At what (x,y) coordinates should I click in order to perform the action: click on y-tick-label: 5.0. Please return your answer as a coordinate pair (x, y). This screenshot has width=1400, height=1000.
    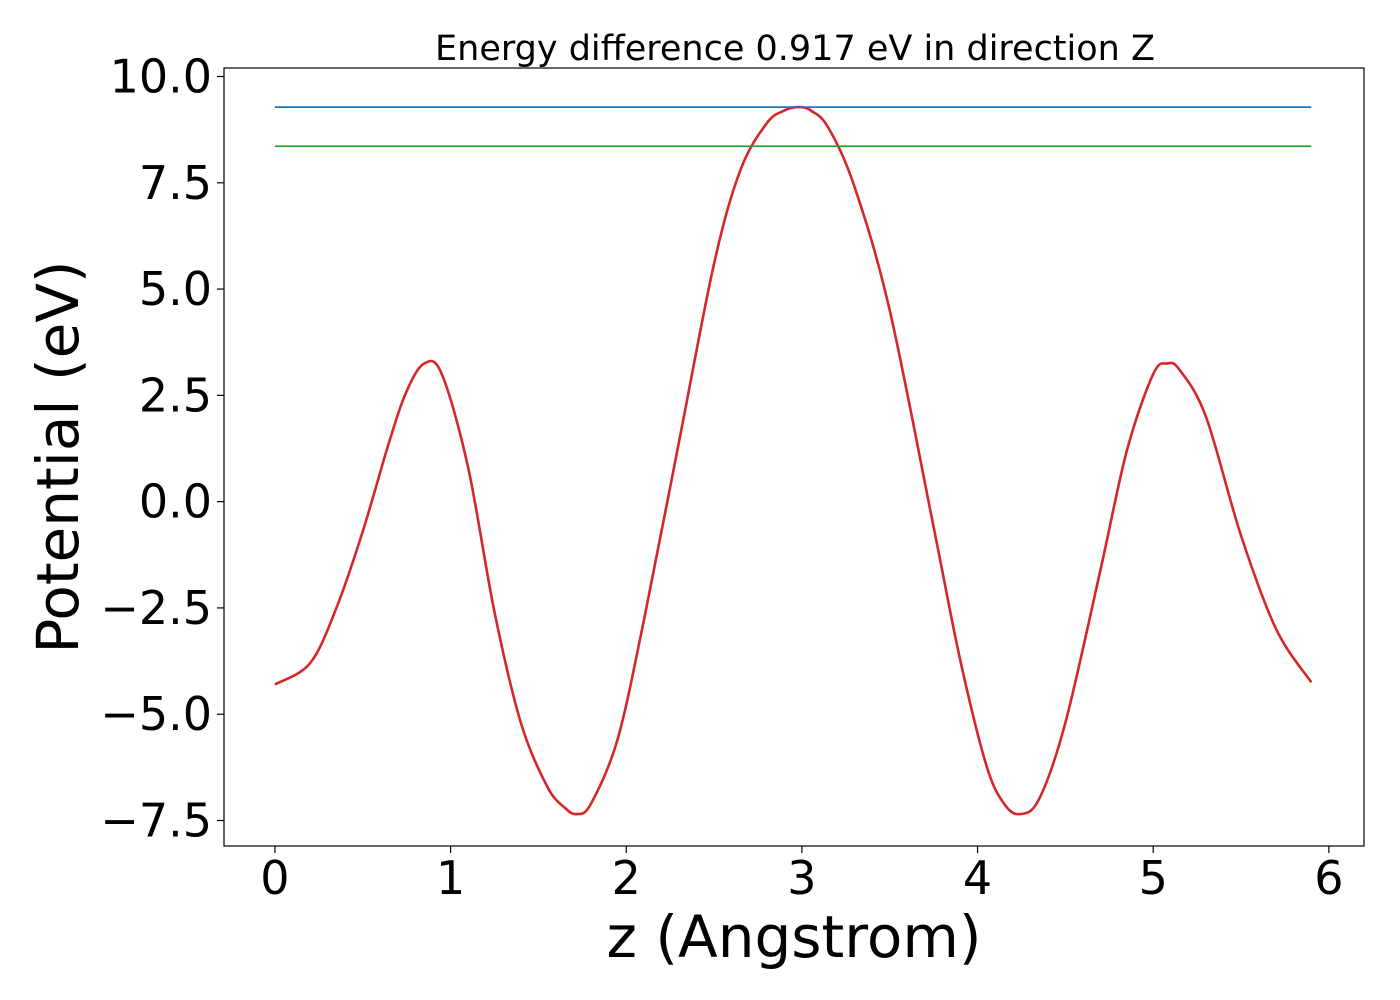
    Looking at the image, I should click on (175, 289).